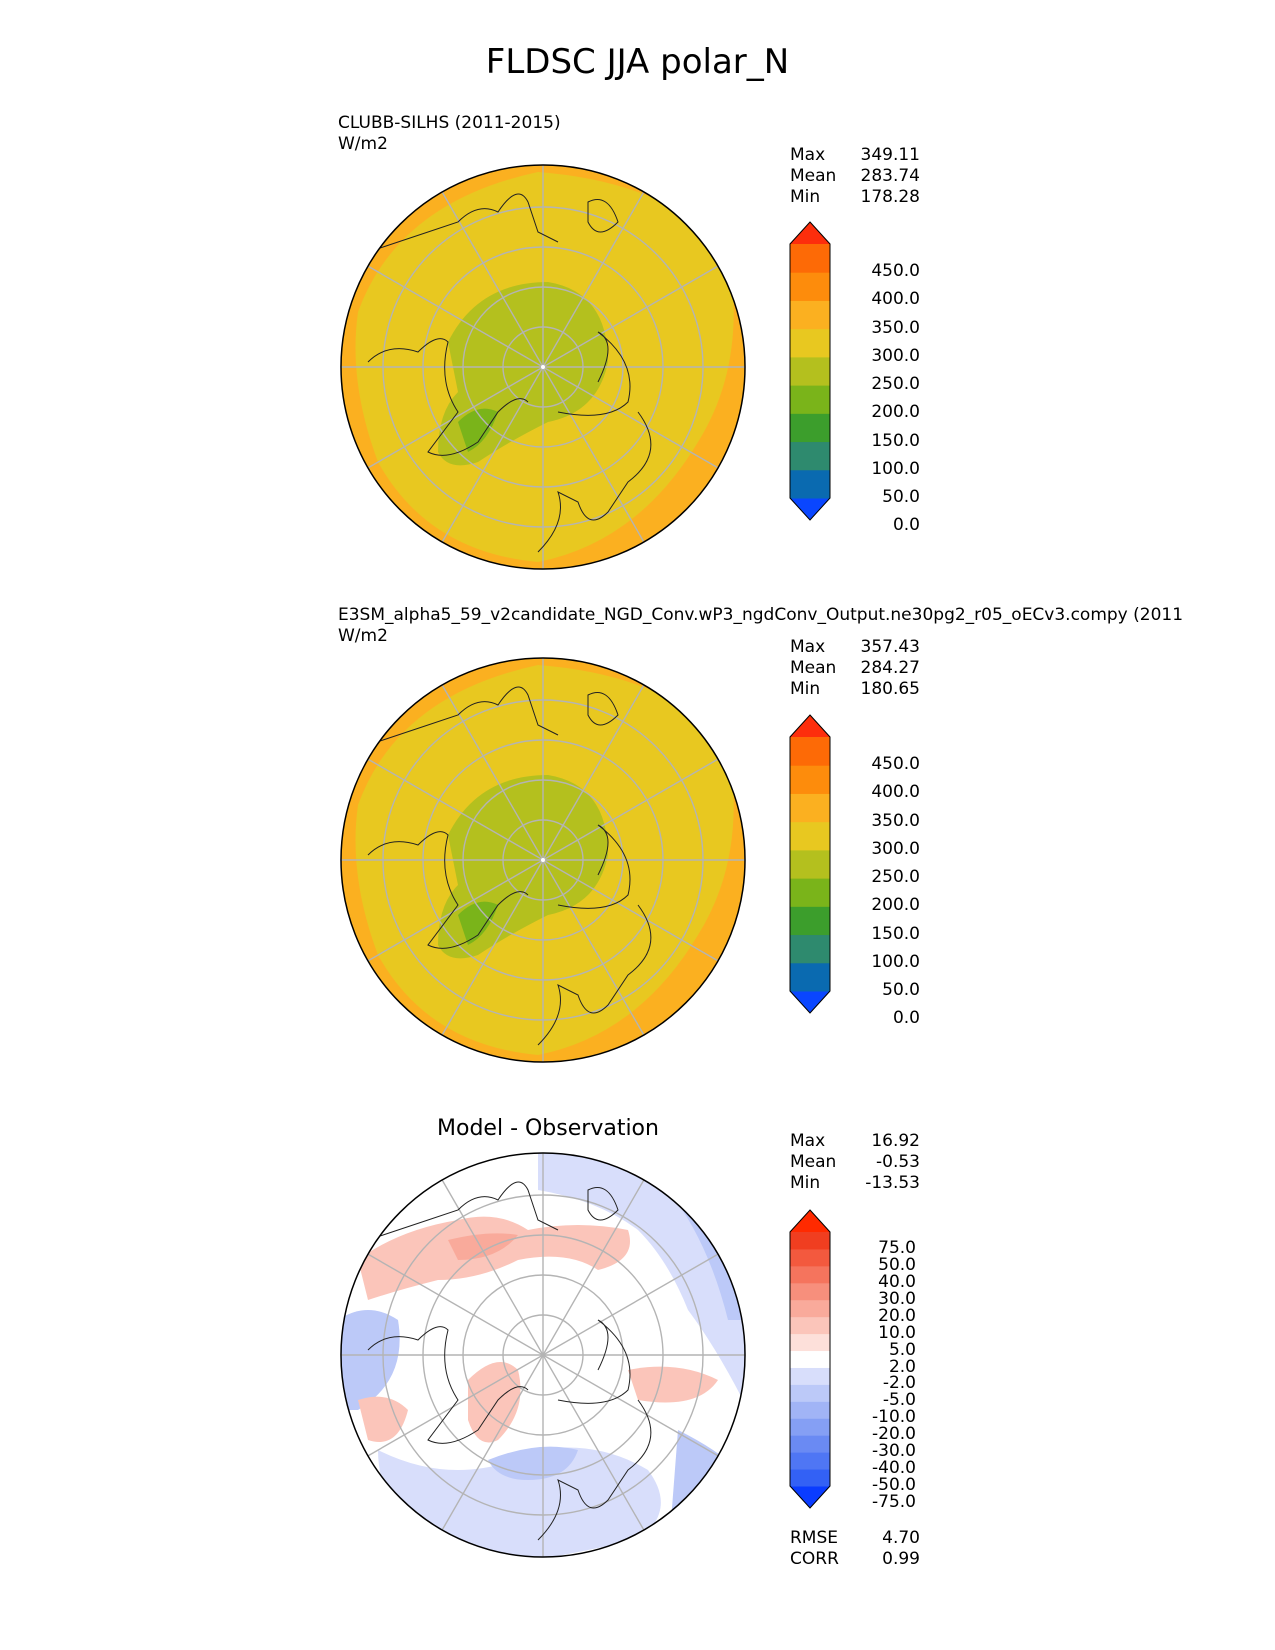  Describe the element at coordinates (449, 123) in the screenshot. I see `panel-1-case-name: CLUBB-SILHS (2011-2015)` at that location.